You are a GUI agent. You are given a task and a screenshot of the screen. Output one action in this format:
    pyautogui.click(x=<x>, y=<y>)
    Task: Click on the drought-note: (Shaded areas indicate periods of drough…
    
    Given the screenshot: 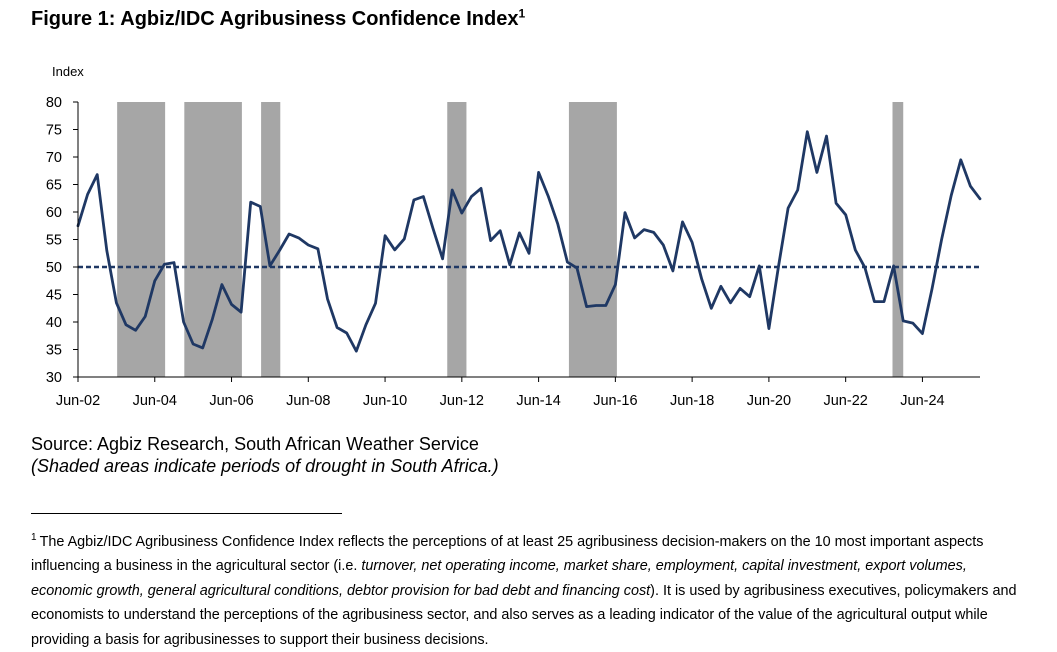 What is the action you would take?
    pyautogui.click(x=265, y=466)
    